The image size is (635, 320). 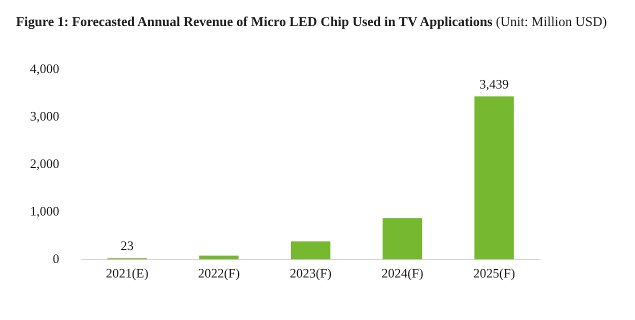 I want to click on x-tick-label: 2021(E), so click(x=127, y=273).